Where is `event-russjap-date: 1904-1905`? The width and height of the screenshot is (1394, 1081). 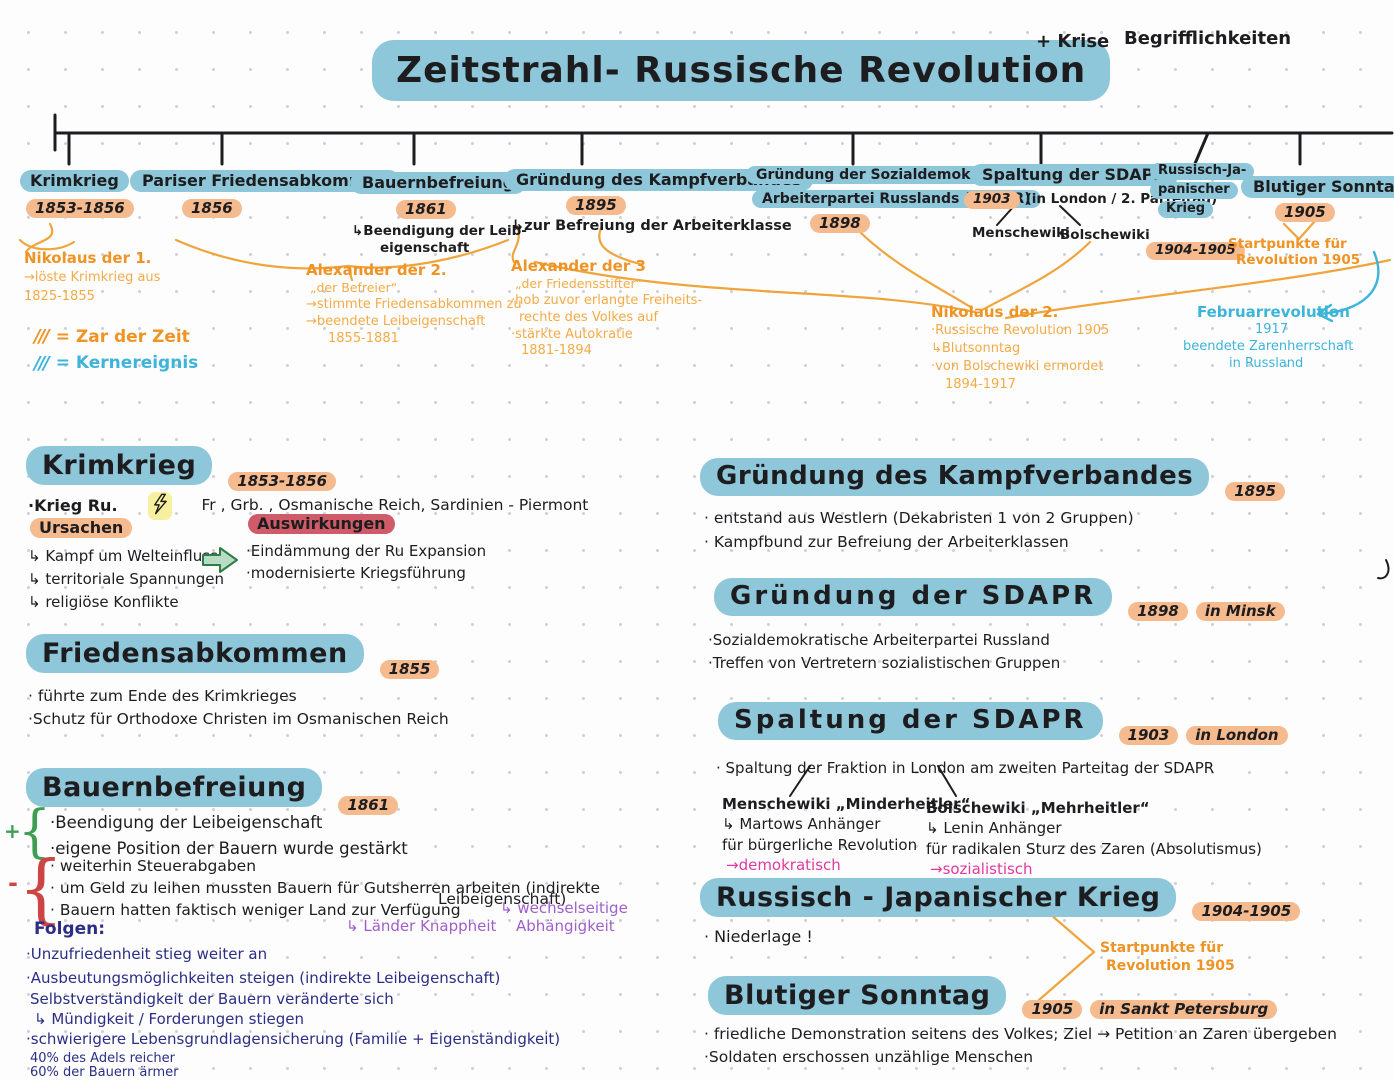 event-russjap-date: 1904-1905 is located at coordinates (1195, 251).